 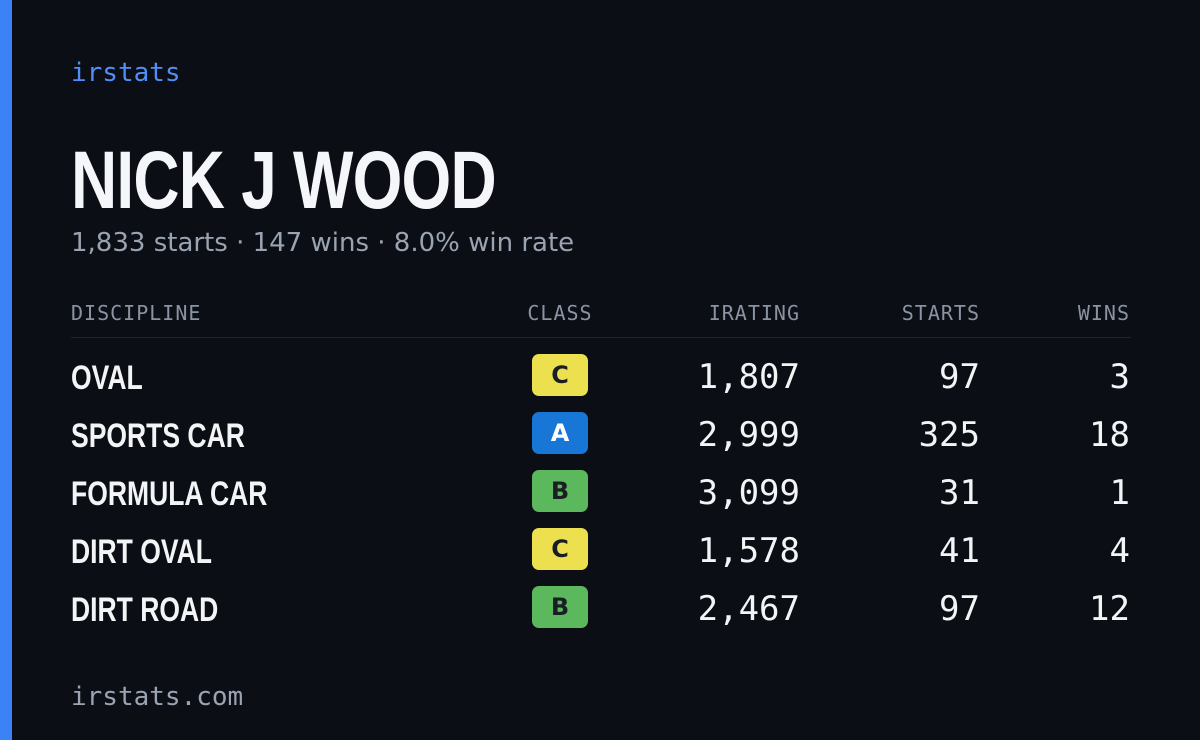 I want to click on discipline: DIRT ROAD, so click(x=145, y=610).